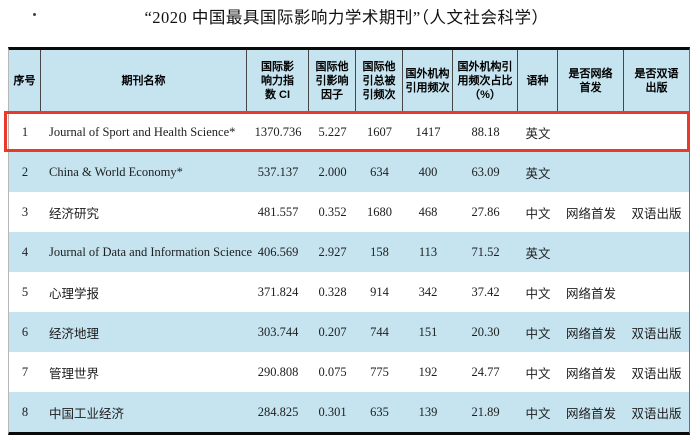  What do you see at coordinates (379, 291) in the screenshot?
I see `cell-cites: 914` at bounding box center [379, 291].